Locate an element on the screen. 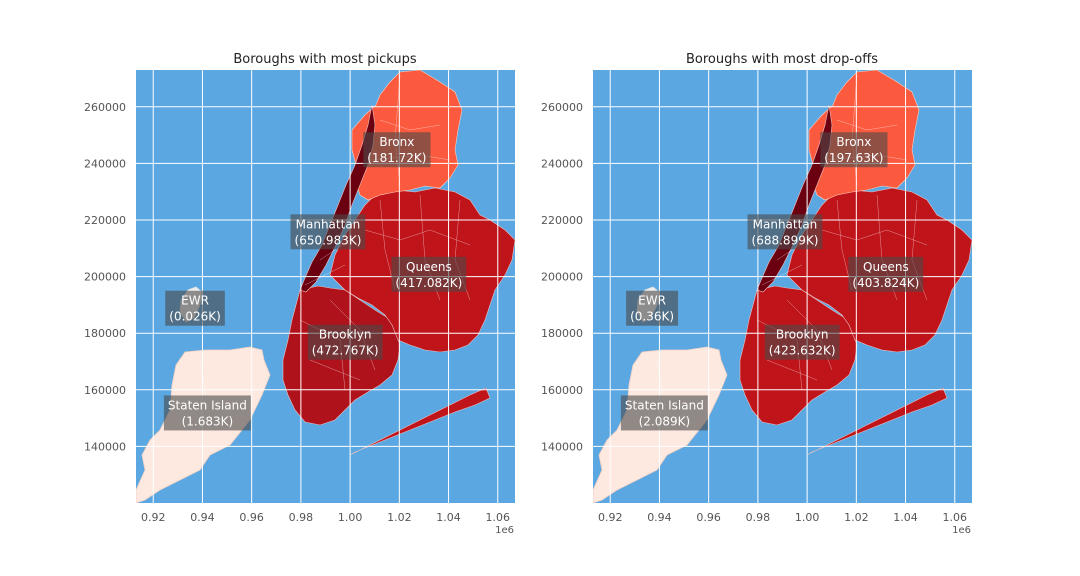 This screenshot has width=1080, height=576. pickups-label-bronx: Bronx (181.72K) is located at coordinates (397, 150).